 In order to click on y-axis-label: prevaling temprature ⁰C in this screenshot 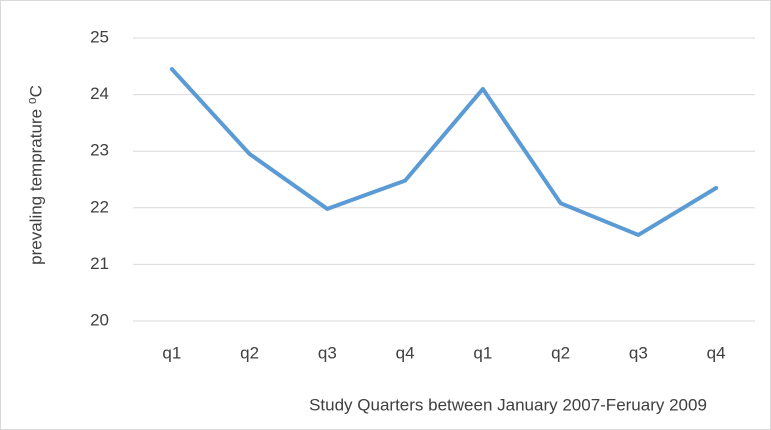, I will do `click(35, 175)`.